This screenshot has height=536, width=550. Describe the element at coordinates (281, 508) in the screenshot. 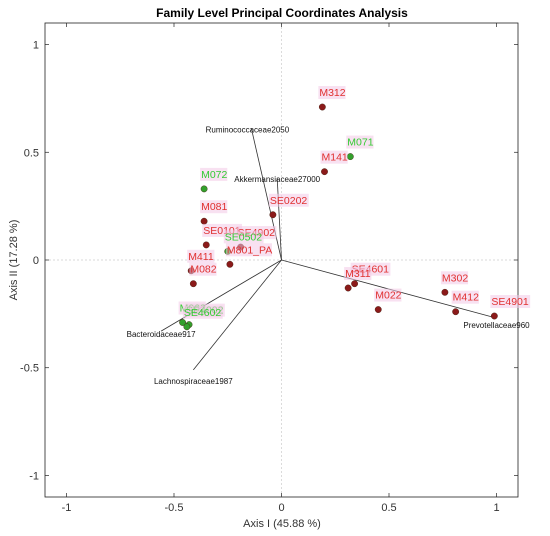

I see `x-tick-label: 0` at that location.